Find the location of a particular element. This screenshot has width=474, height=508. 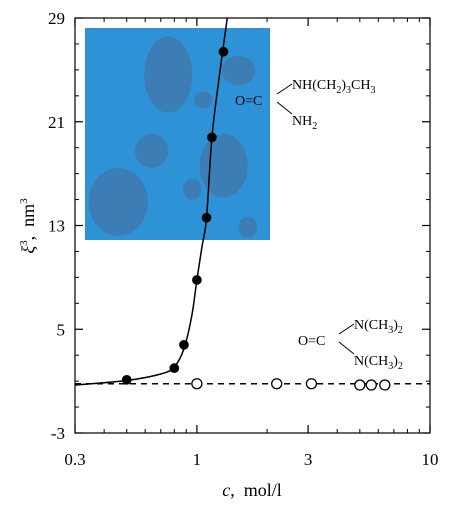

x-tick-label: 10 is located at coordinates (430, 459).